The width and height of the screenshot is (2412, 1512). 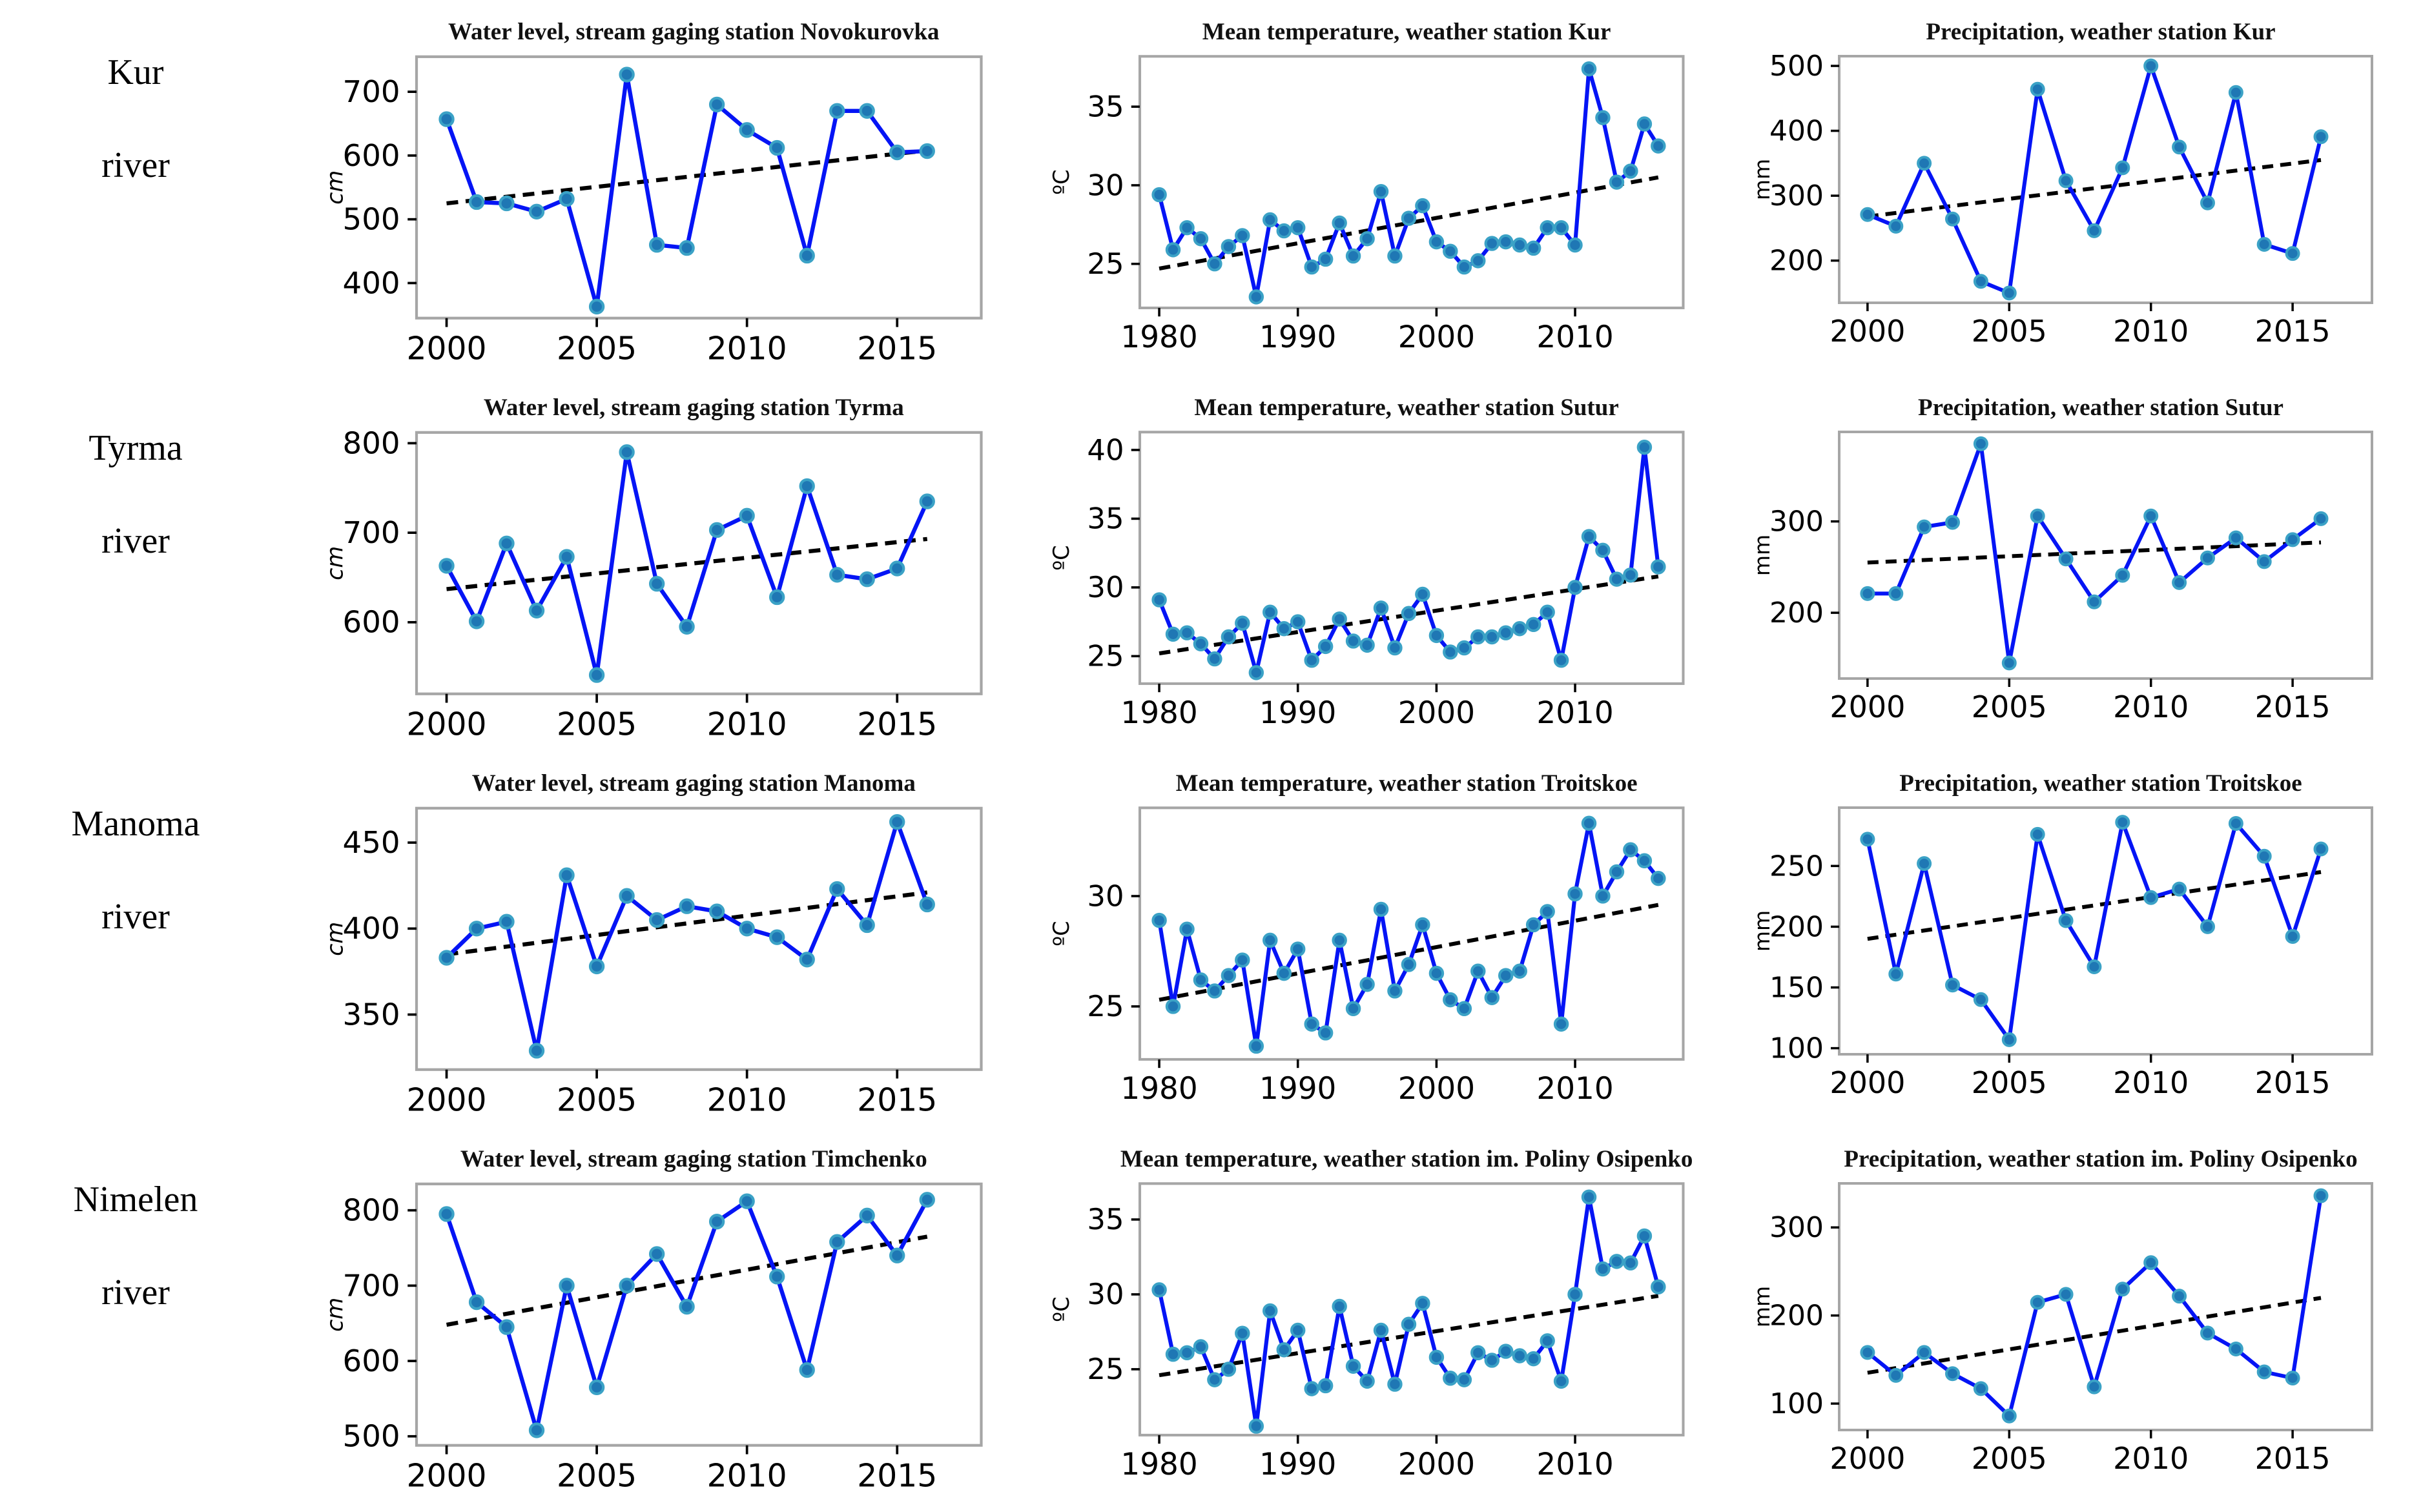 I want to click on row-label-line: Nimelen, so click(x=135, y=1200).